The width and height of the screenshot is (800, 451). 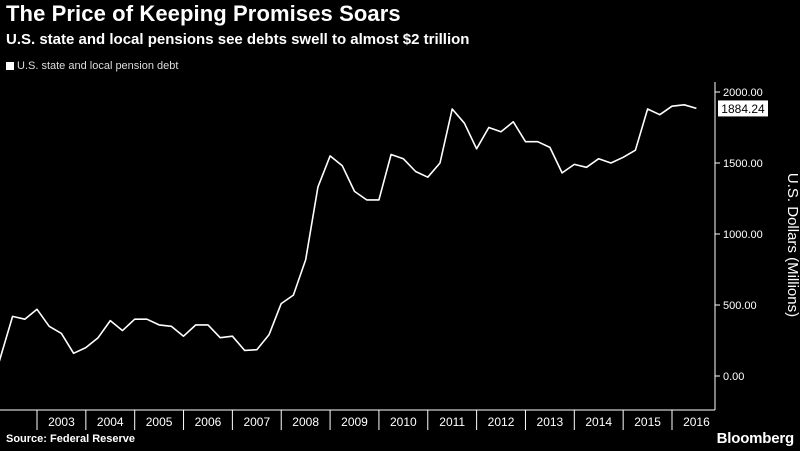 What do you see at coordinates (71, 439) in the screenshot?
I see `source-note: Source: Federal Reserve` at bounding box center [71, 439].